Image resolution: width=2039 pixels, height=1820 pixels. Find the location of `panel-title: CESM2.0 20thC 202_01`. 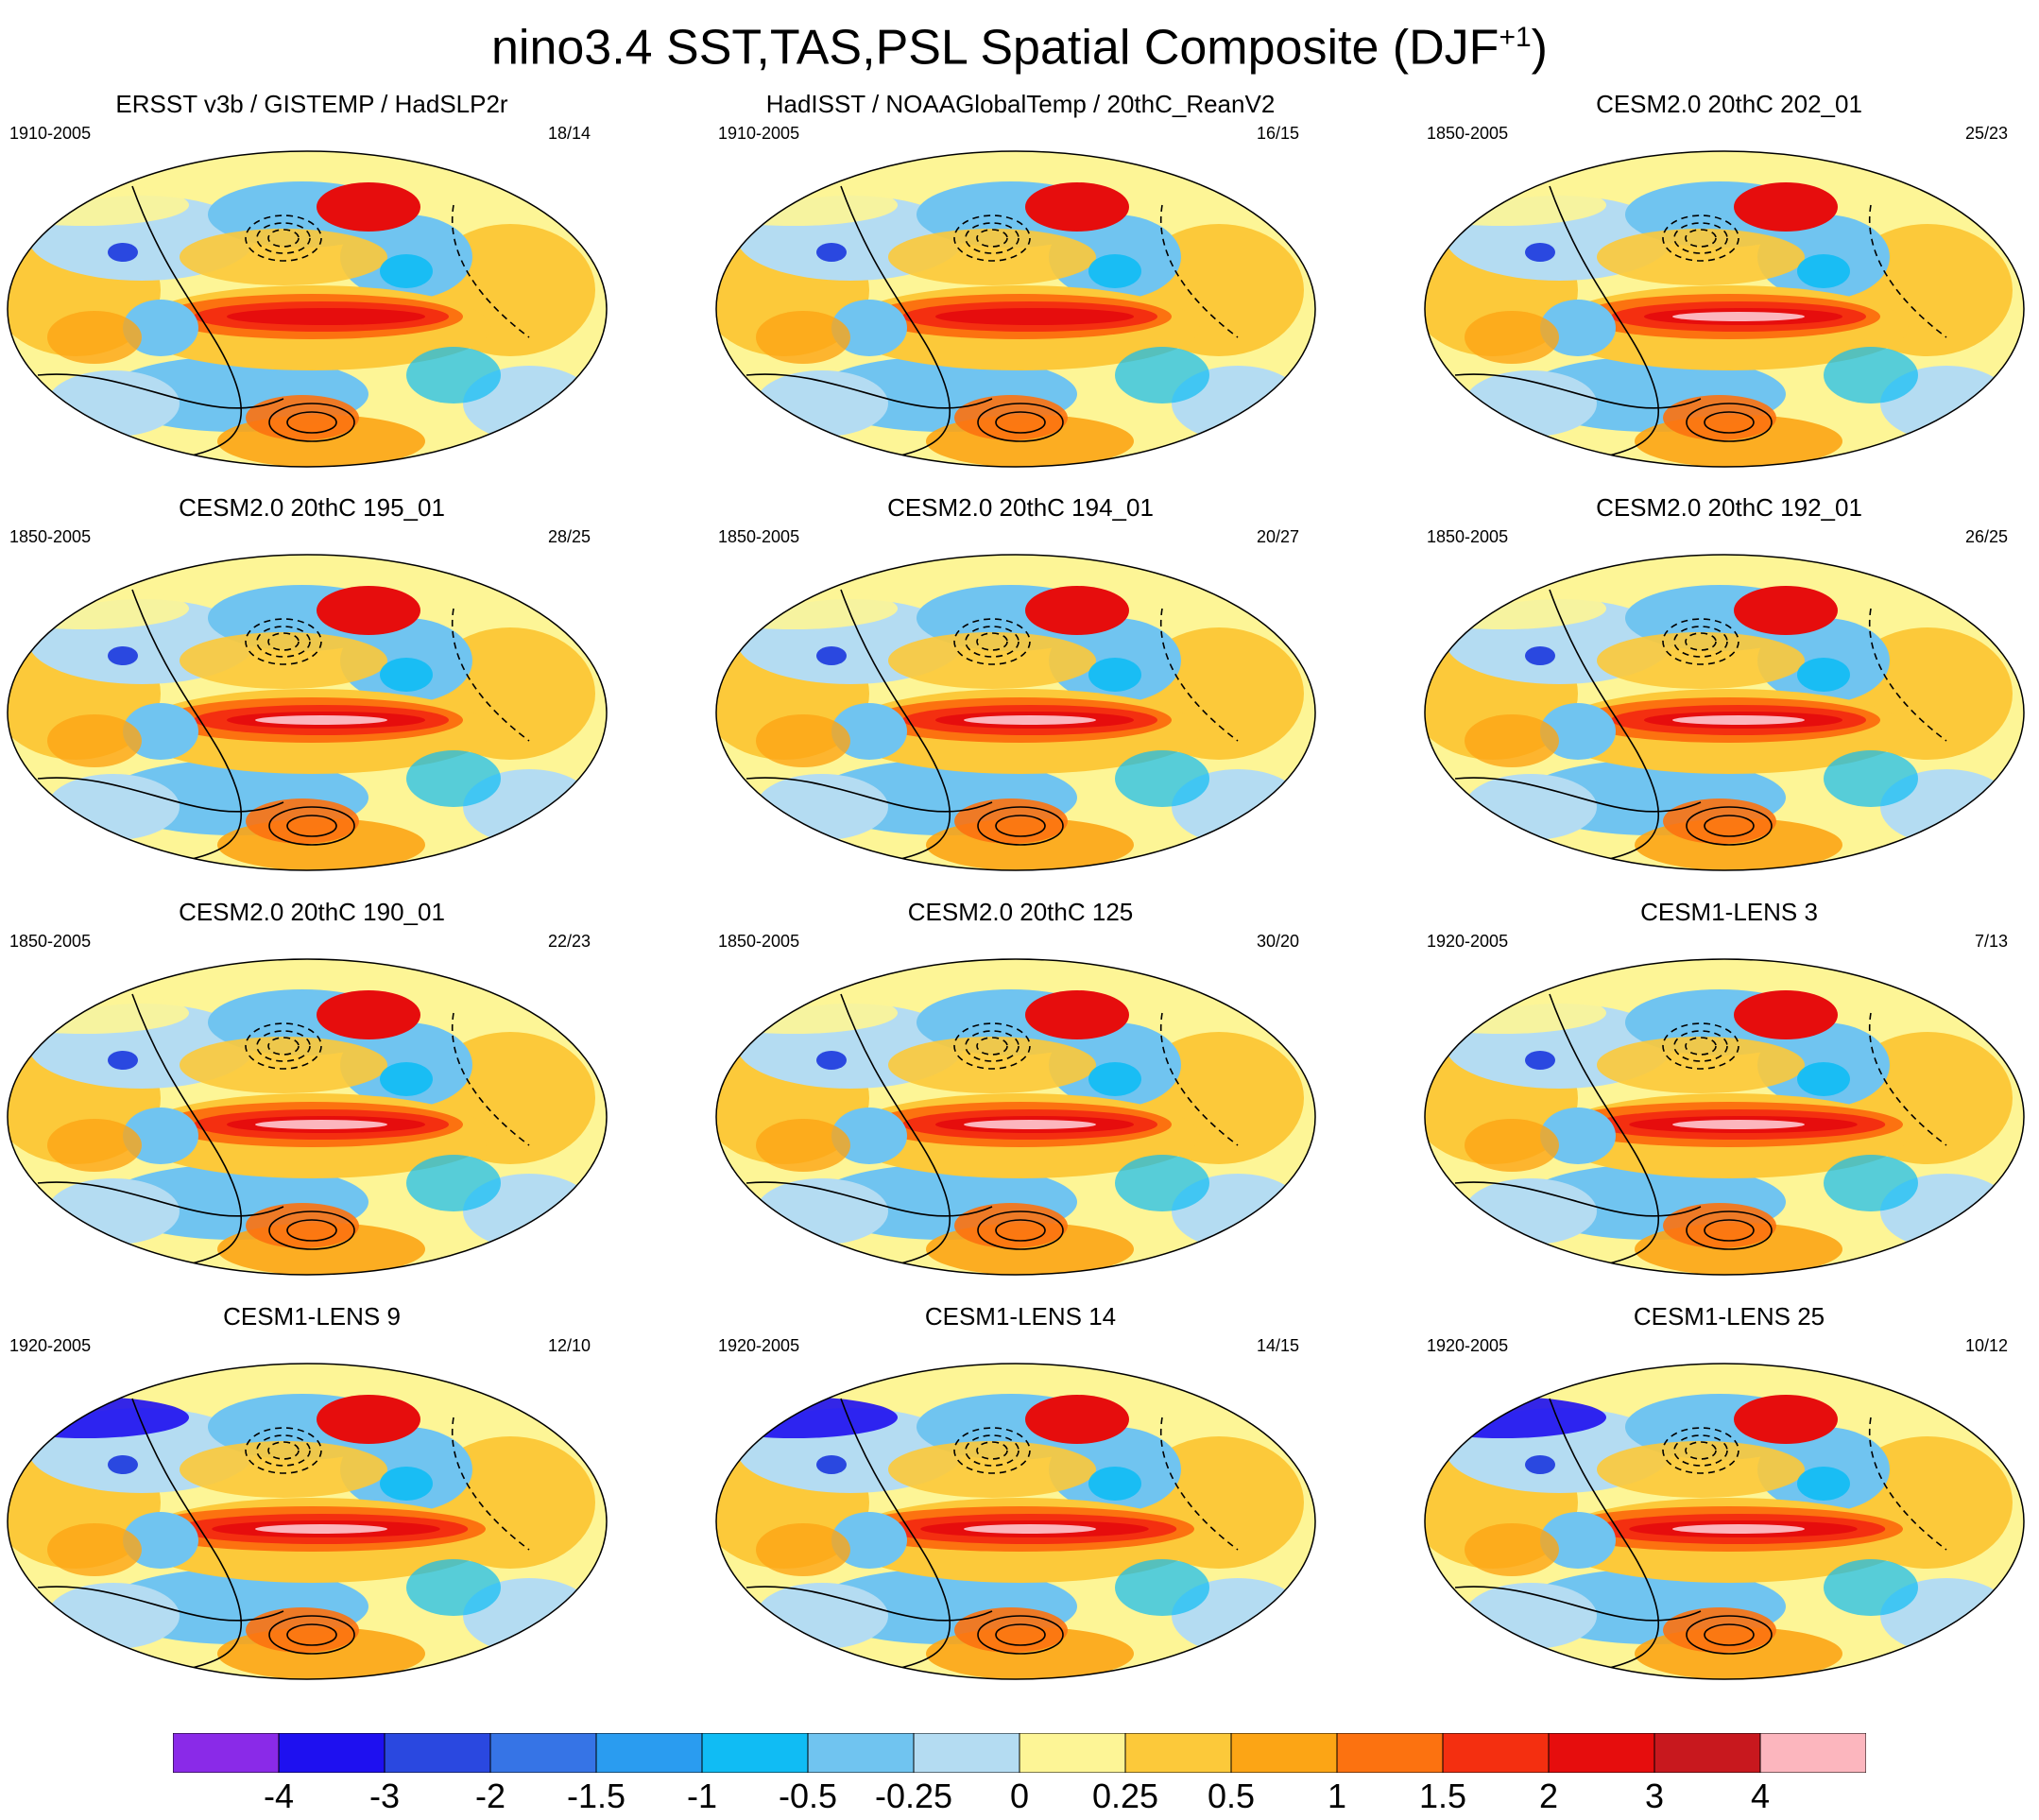

panel-title: CESM2.0 20thC 202_01 is located at coordinates (1729, 104).